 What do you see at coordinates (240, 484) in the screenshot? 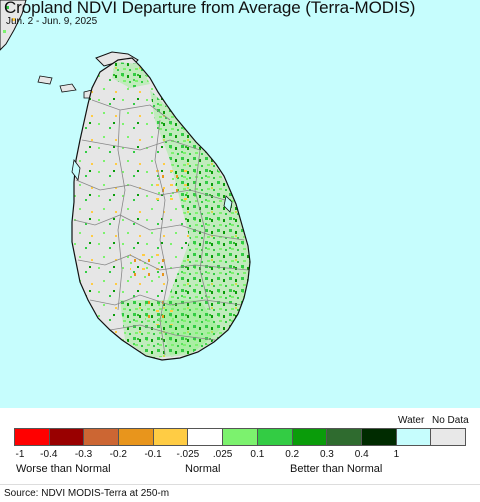
I see `footer-divider` at bounding box center [240, 484].